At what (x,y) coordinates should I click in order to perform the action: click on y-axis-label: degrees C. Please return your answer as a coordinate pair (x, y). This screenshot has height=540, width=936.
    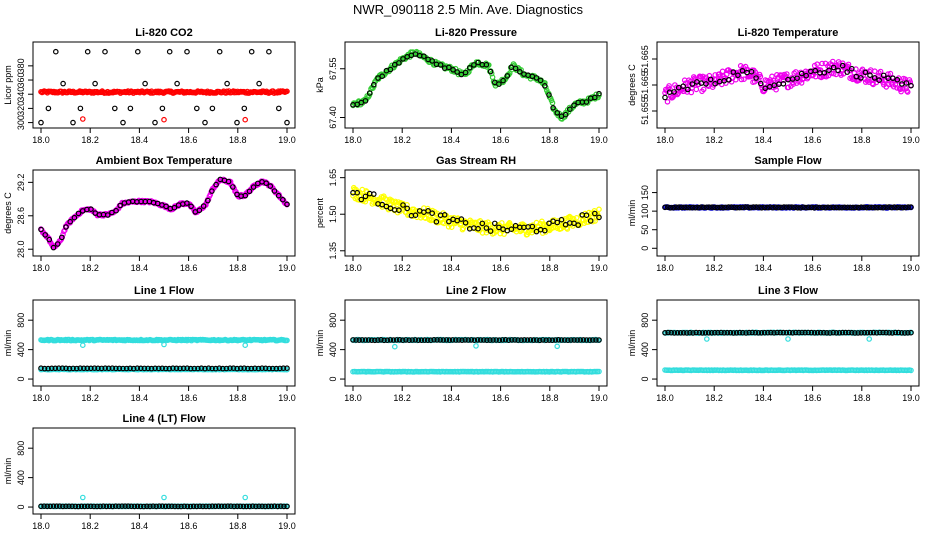
    Looking at the image, I should click on (8, 213).